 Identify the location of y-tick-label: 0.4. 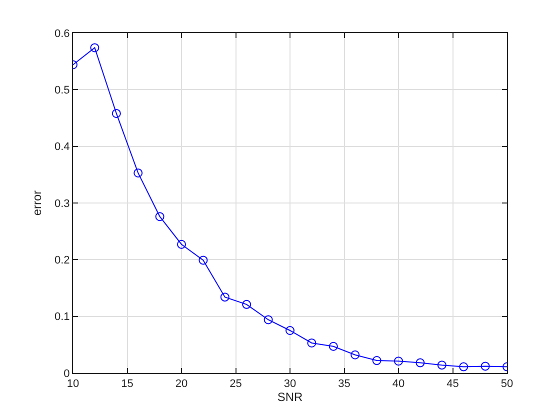
(62, 147).